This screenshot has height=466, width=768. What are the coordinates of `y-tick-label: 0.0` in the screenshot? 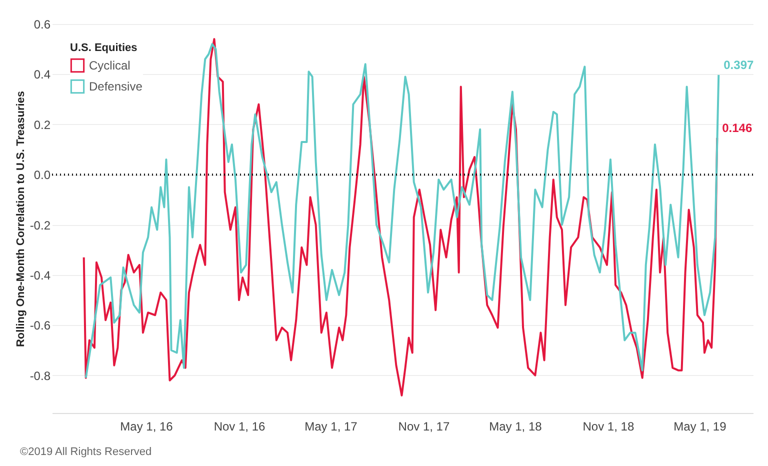 It's located at (42, 175).